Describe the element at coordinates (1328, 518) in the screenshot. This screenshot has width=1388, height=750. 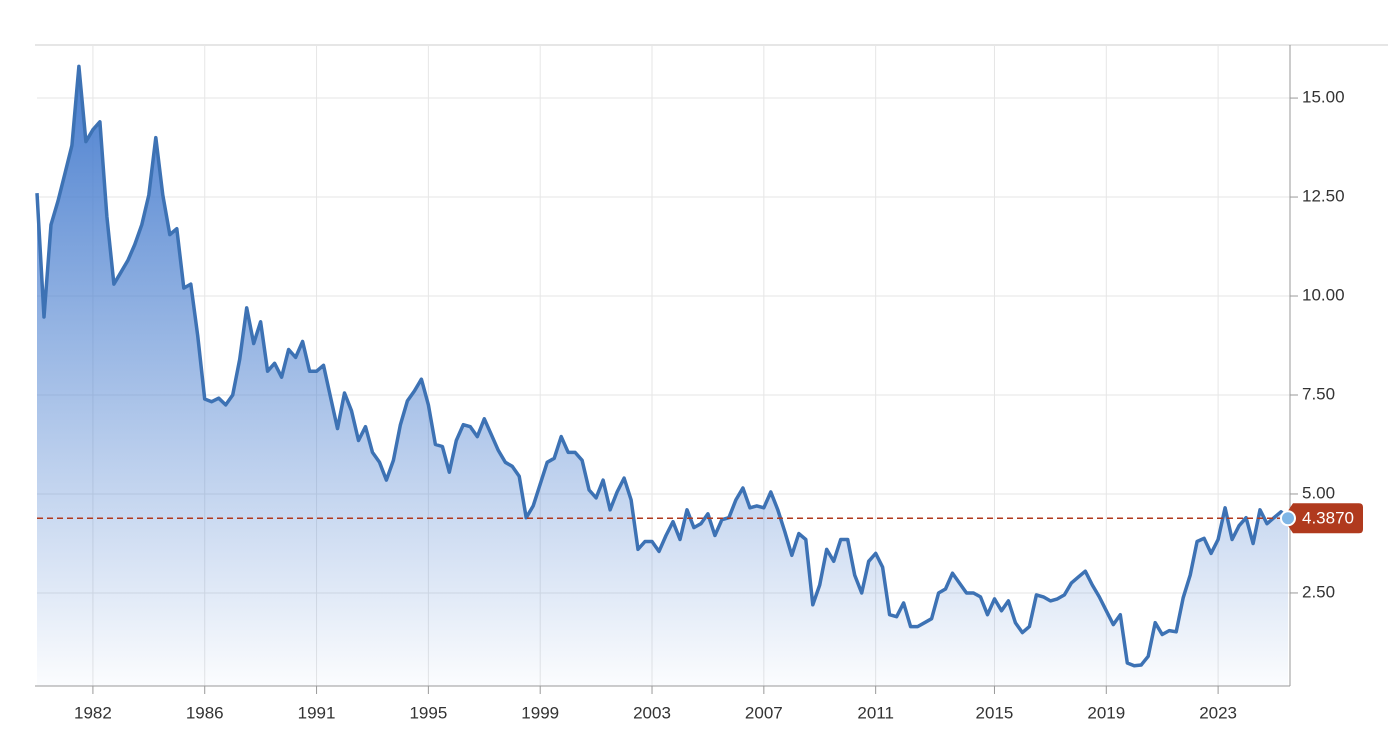
I see `value-label: 4.3870` at that location.